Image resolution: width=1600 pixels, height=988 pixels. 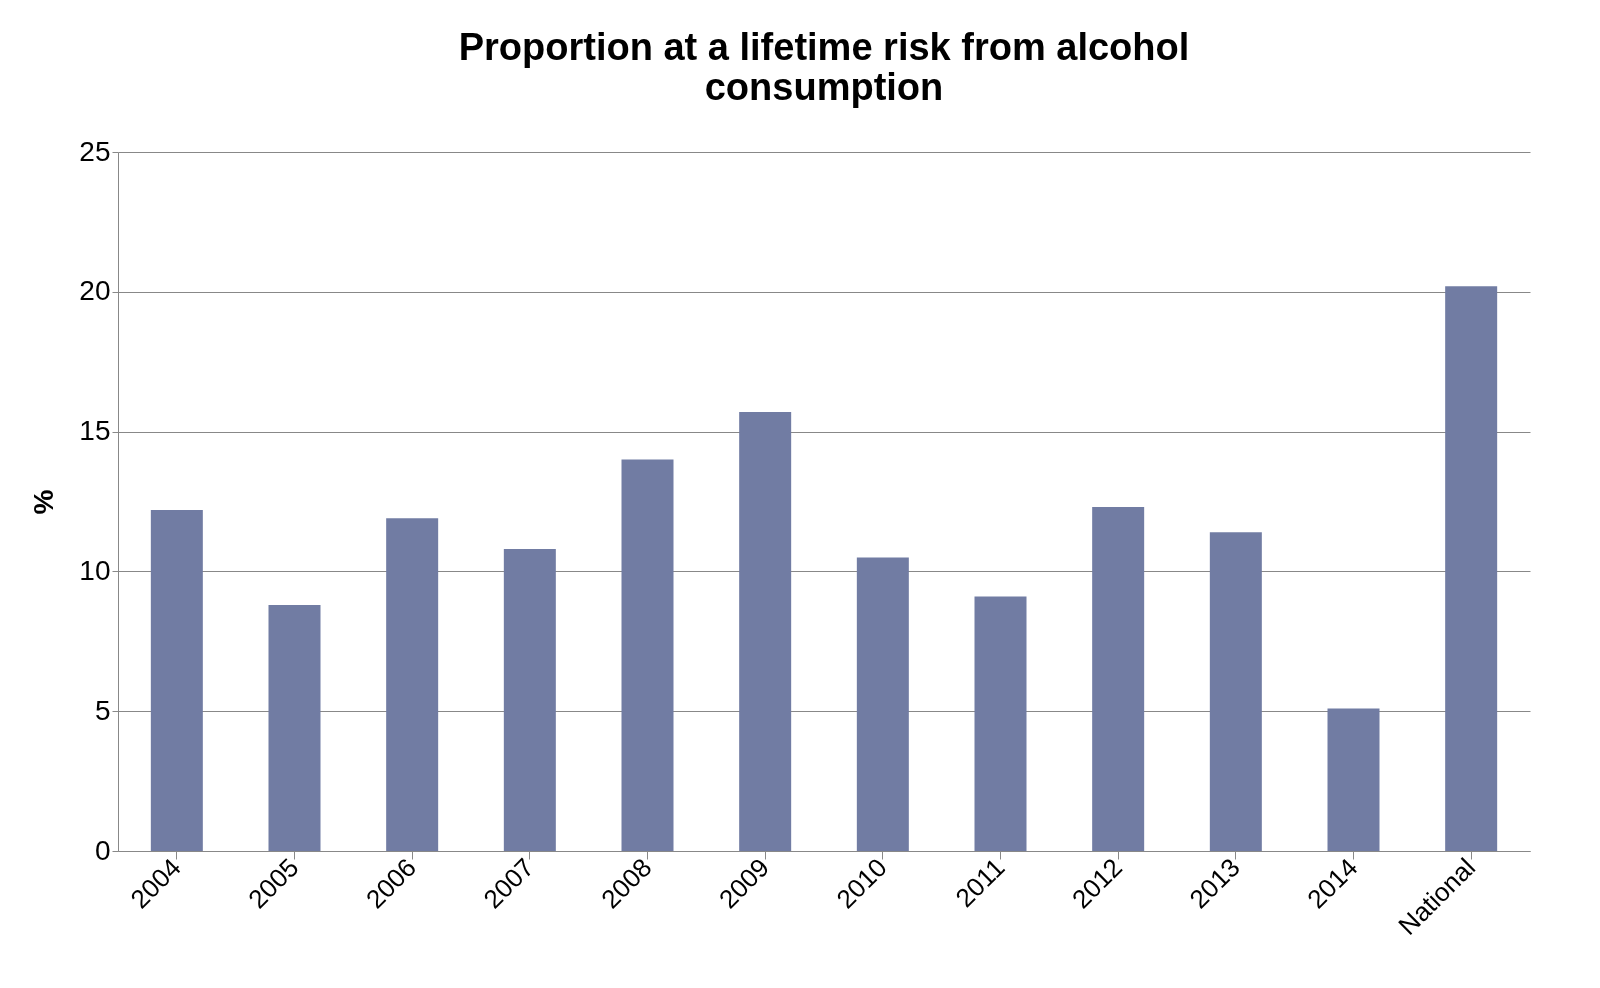 I want to click on y-tick-label: 20, so click(x=95, y=291).